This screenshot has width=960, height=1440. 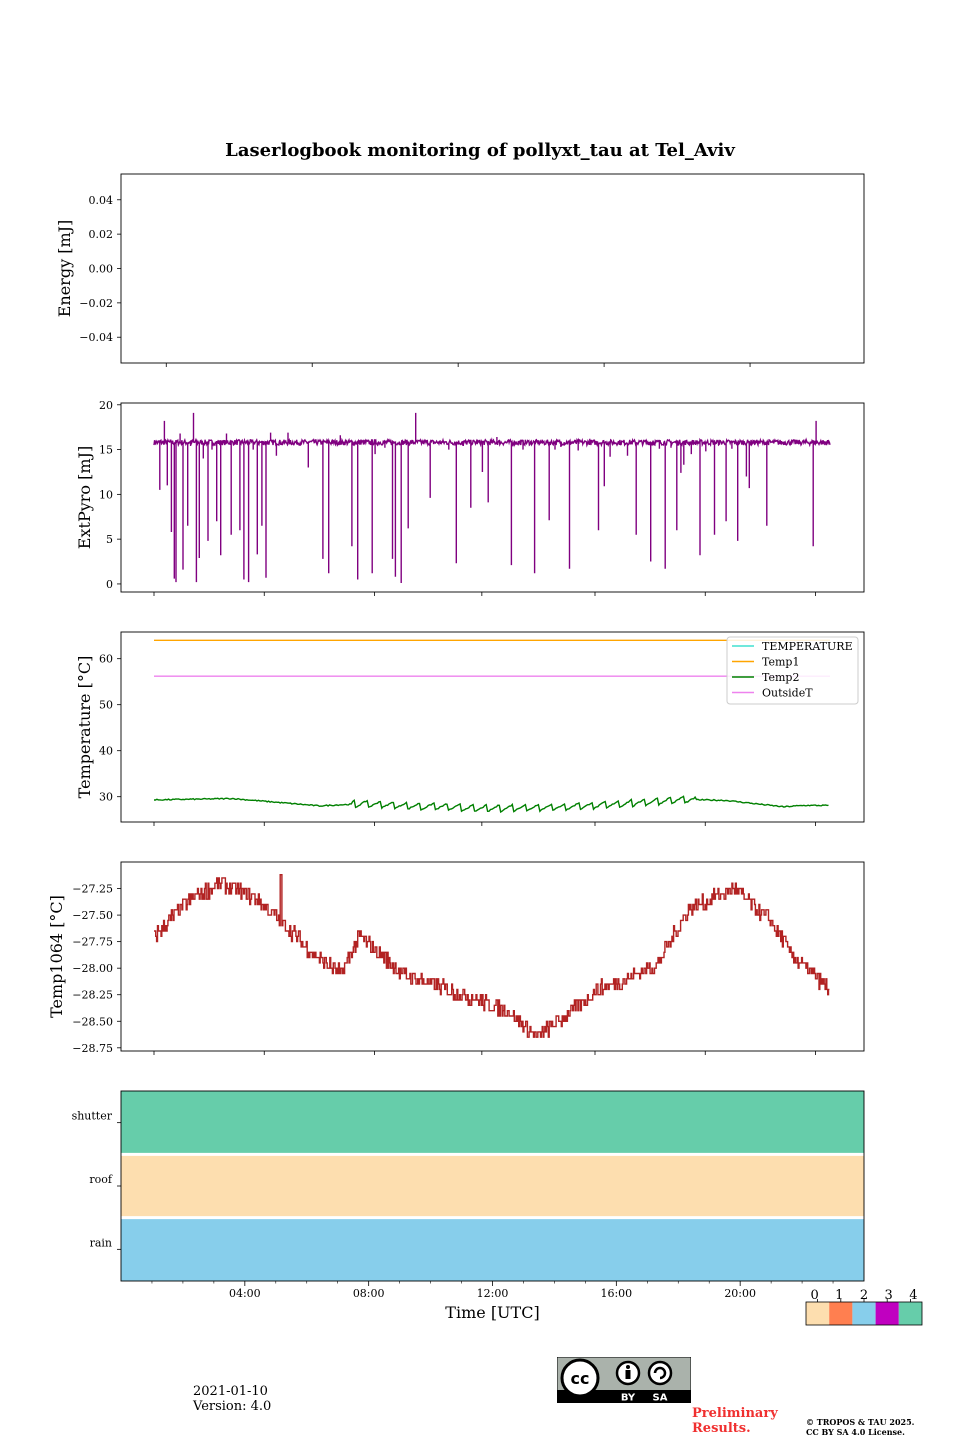 I want to click on ylabel-3: Temp1064 [°C], so click(x=56, y=956).